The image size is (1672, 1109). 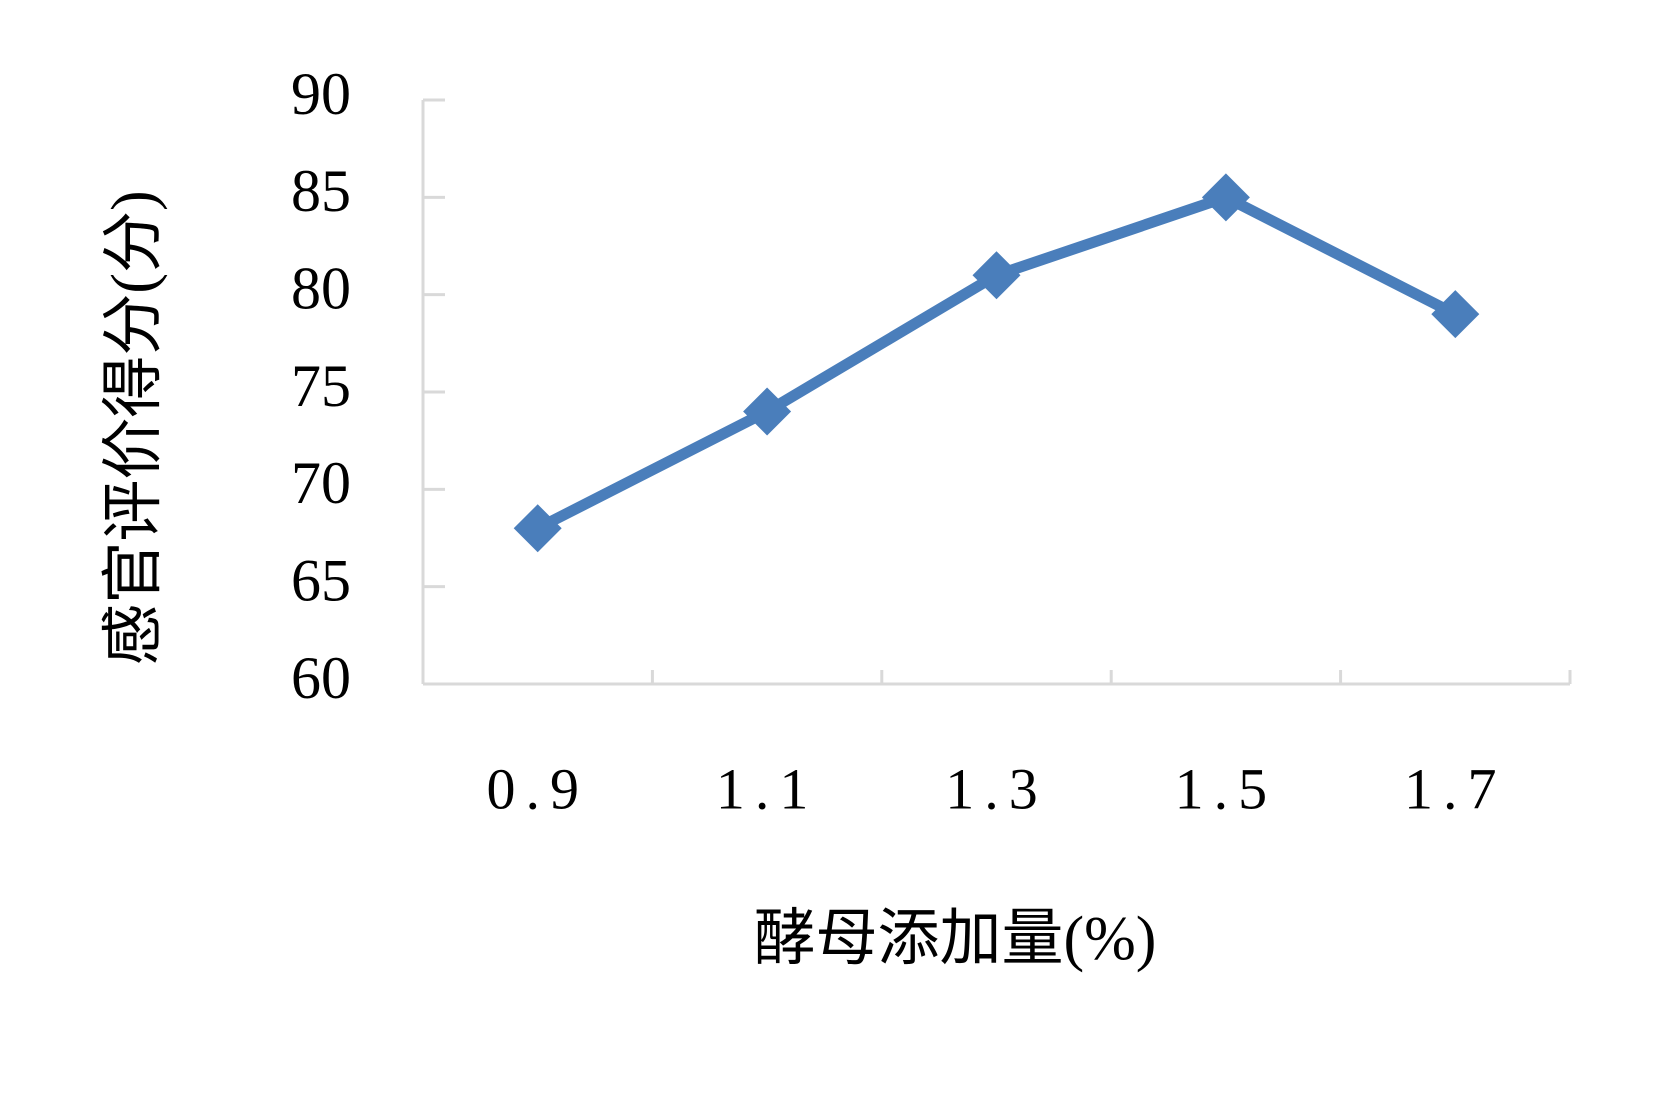 I want to click on x-tick-label: 1.7, so click(x=1455, y=788).